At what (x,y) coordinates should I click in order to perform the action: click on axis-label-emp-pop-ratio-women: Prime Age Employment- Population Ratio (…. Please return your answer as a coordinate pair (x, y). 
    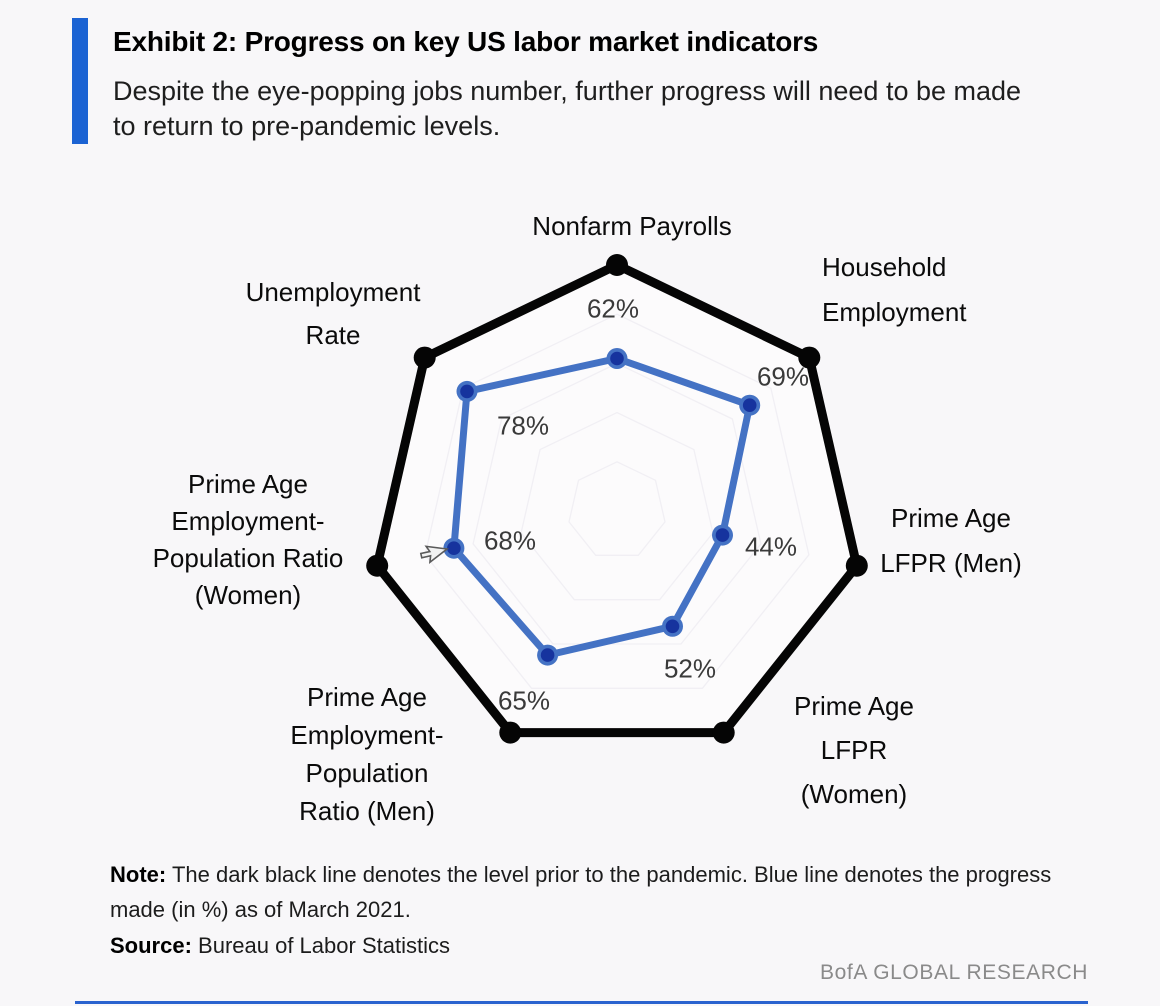
    Looking at the image, I should click on (248, 539).